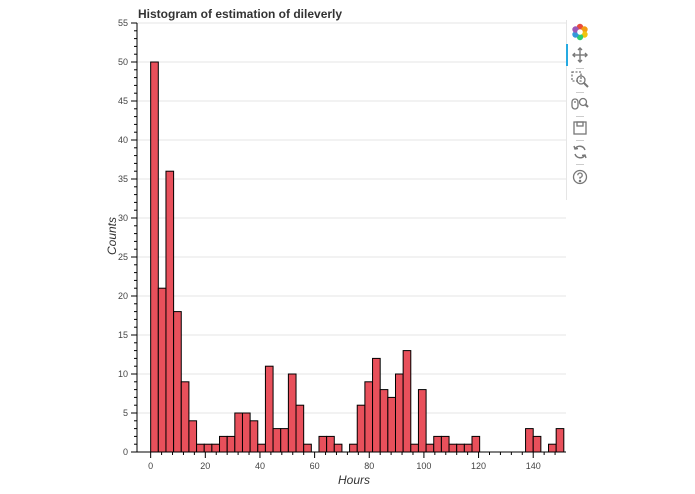  Describe the element at coordinates (315, 466) in the screenshot. I see `x-tick-label: 60` at that location.